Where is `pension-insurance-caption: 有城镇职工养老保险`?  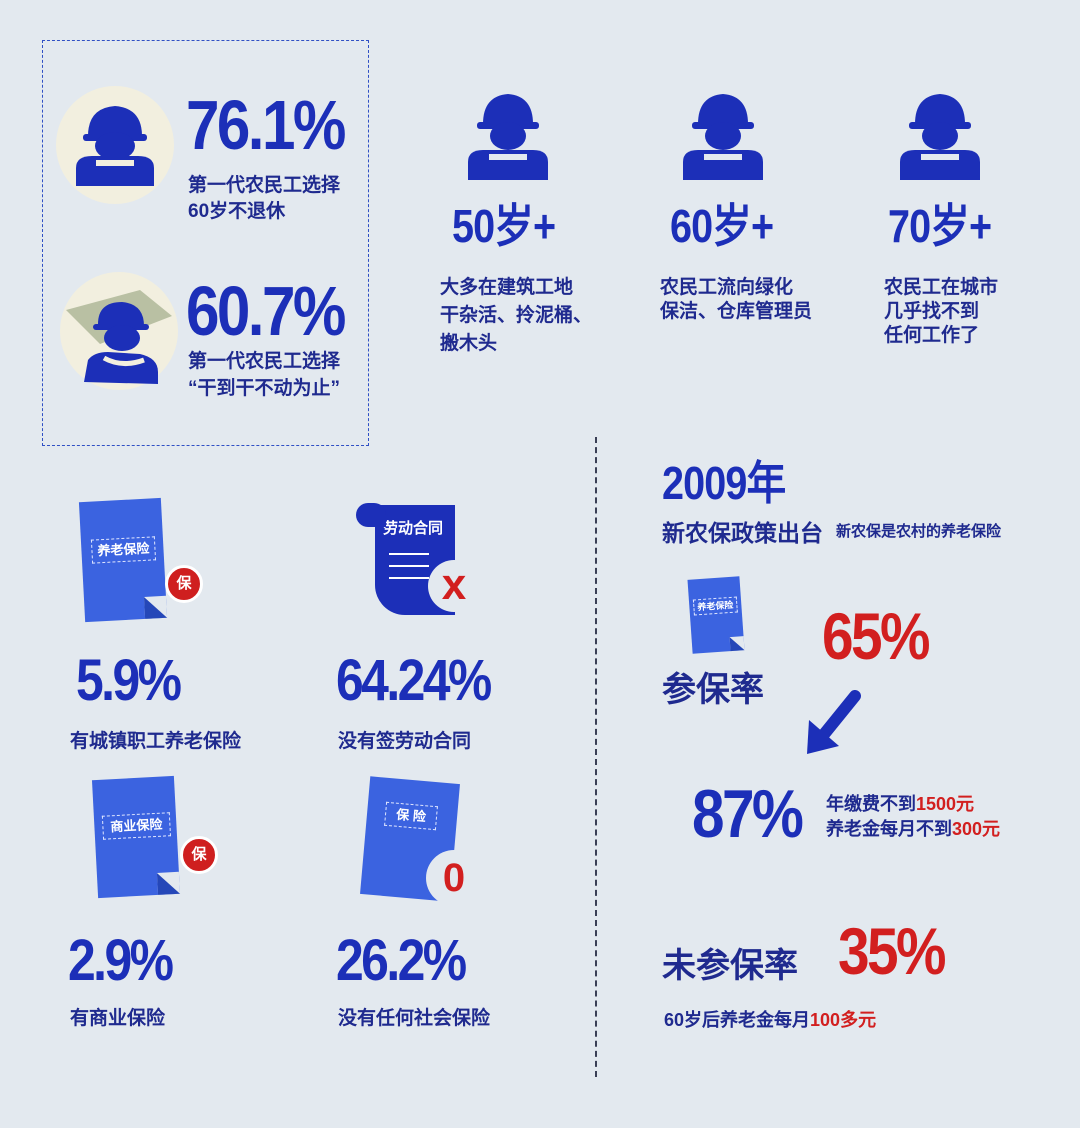
pension-insurance-caption: 有城镇职工养老保险 is located at coordinates (156, 741).